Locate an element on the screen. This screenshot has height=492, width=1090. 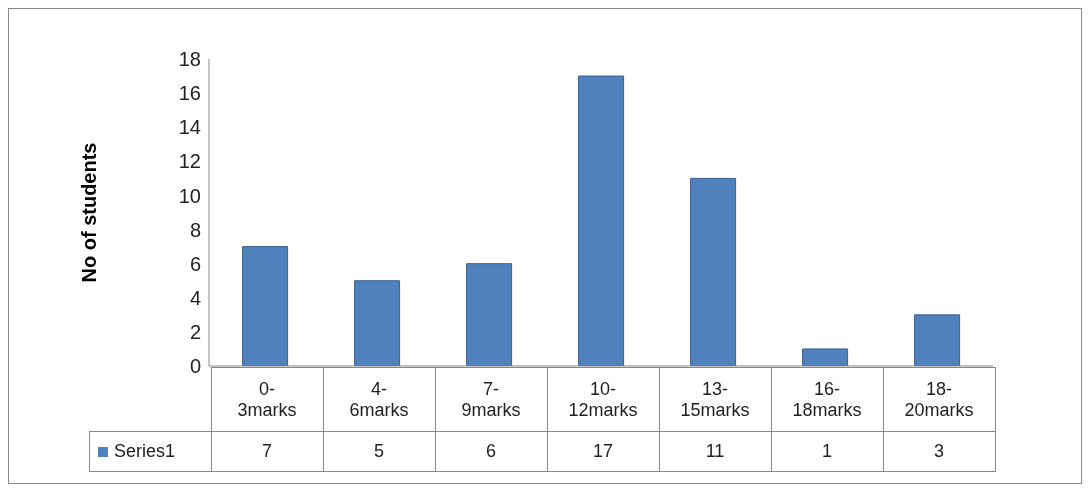
data-label: 1 is located at coordinates (827, 451).